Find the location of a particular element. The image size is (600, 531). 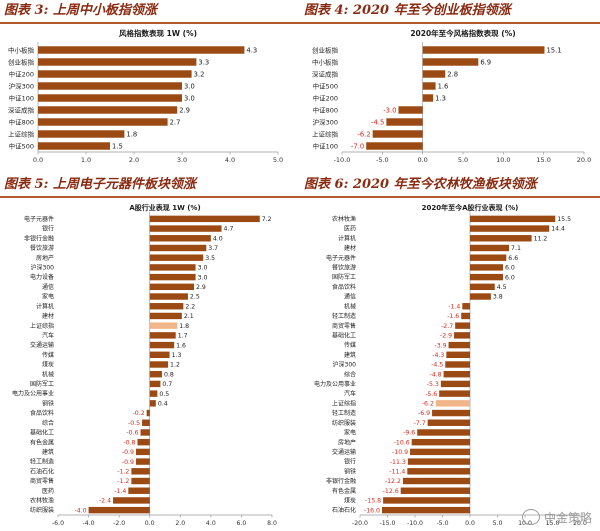

category-label: 汽车 is located at coordinates (350, 394).